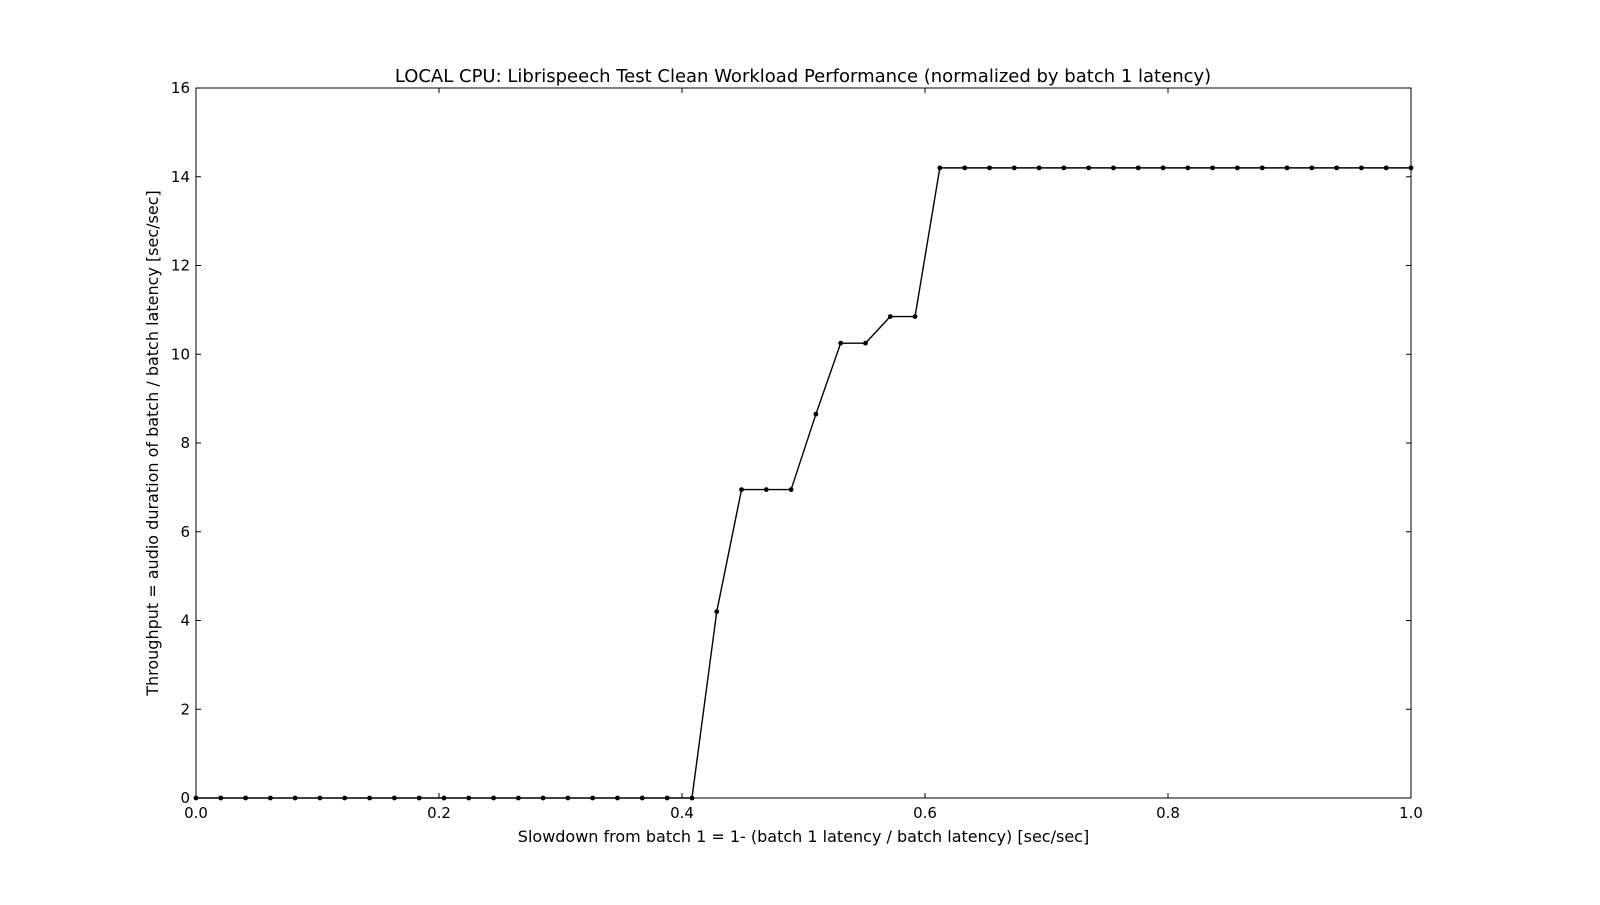  I want to click on y-tick-label-0: 0, so click(185, 798).